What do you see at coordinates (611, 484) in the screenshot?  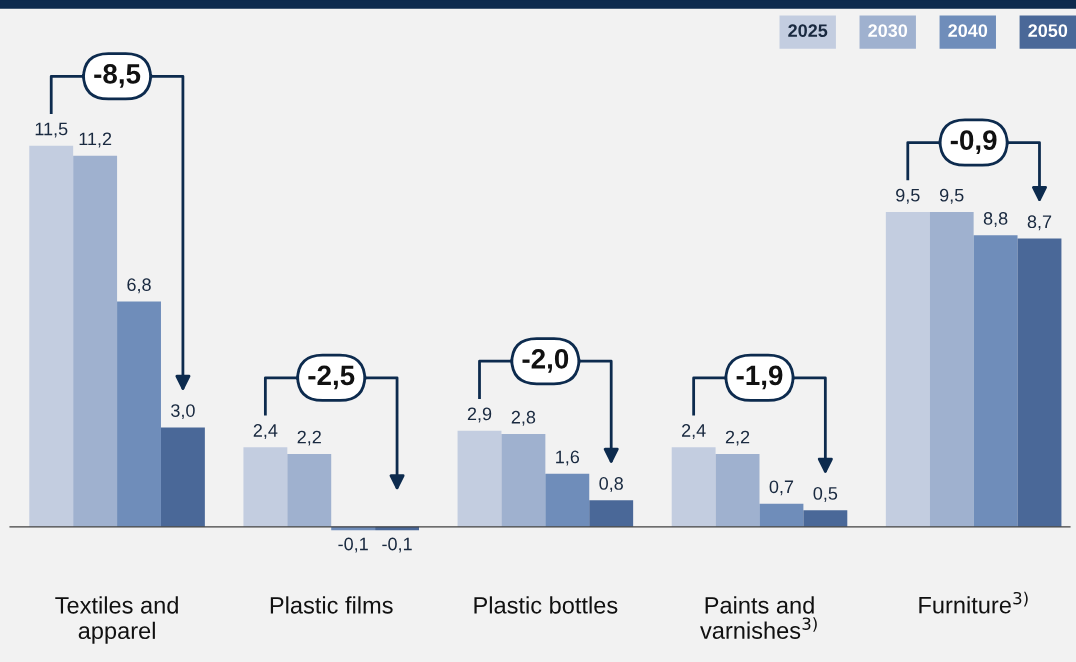 I see `data-label: 0,8` at bounding box center [611, 484].